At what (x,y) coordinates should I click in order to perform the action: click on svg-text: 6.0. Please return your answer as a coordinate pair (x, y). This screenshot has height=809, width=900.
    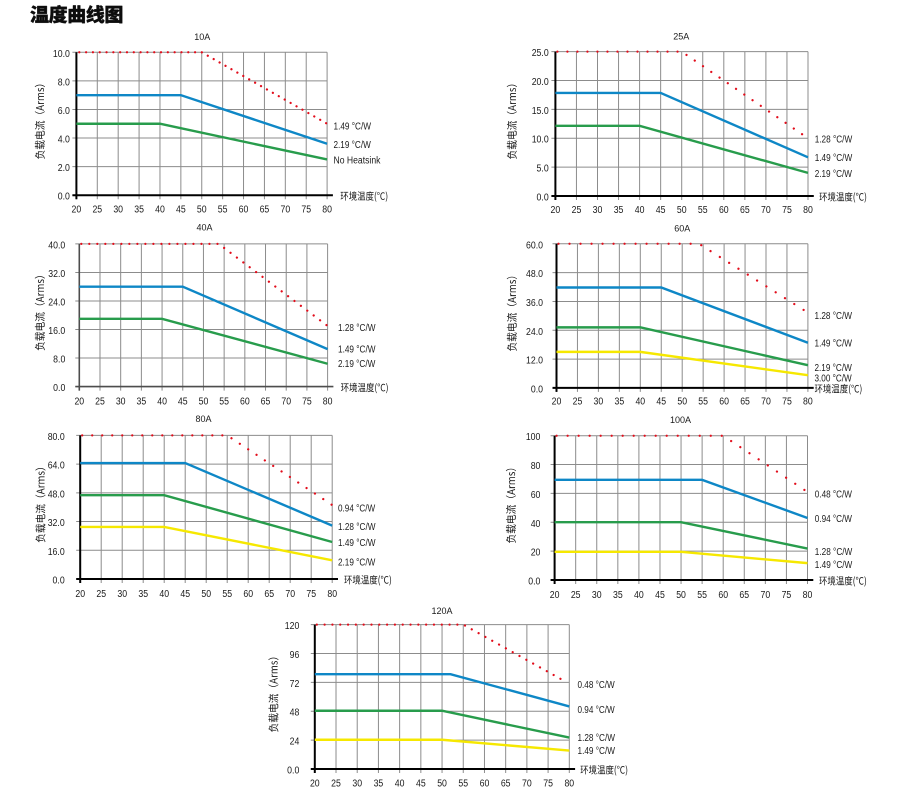
    Looking at the image, I should click on (64, 111).